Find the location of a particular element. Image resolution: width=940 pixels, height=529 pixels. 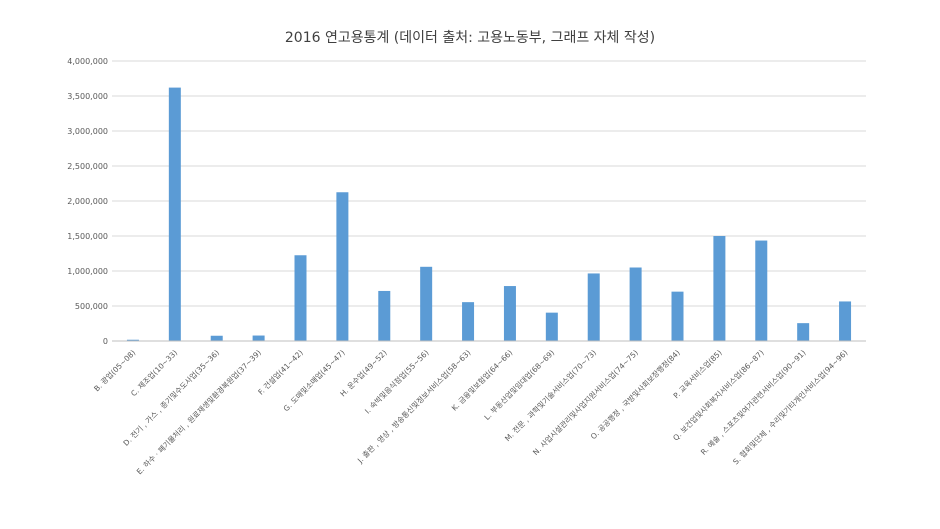

x-tick-label: F. 건설업(41~42) is located at coordinates (280, 371).